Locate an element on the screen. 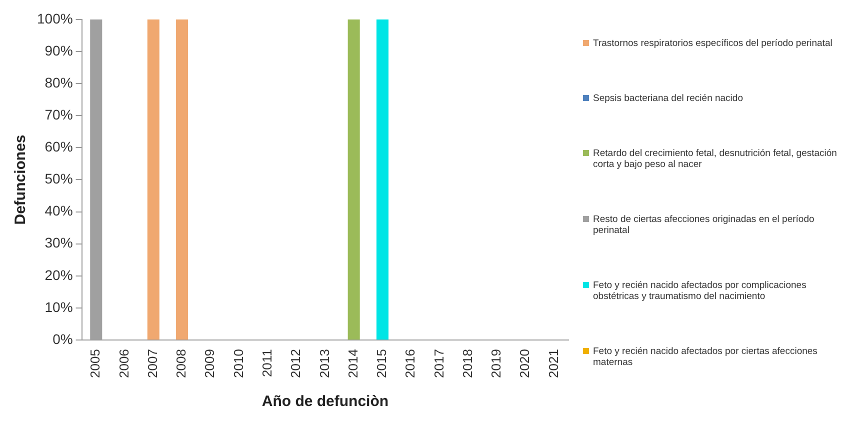  x-tick-label: 2006 is located at coordinates (124, 363).